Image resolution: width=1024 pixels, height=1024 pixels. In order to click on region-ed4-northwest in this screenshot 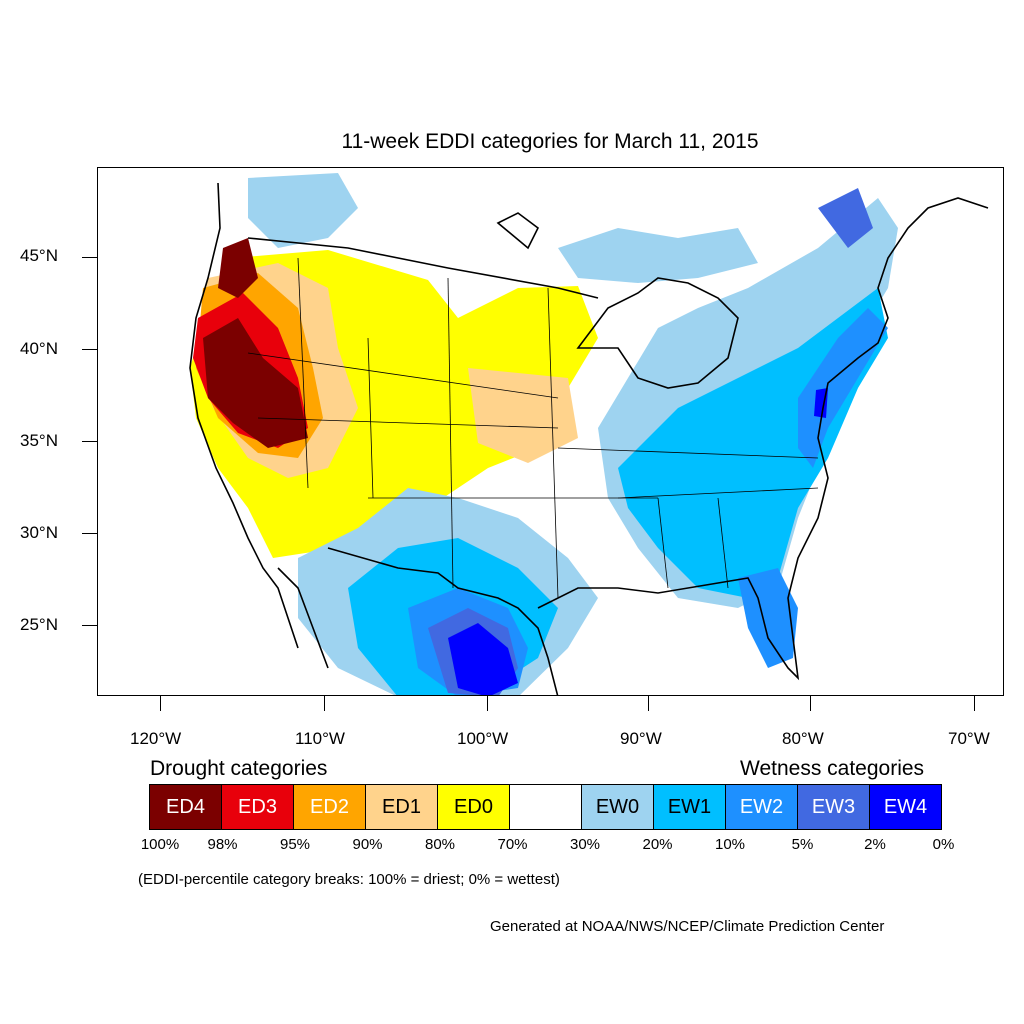, I will do `click(238, 268)`.